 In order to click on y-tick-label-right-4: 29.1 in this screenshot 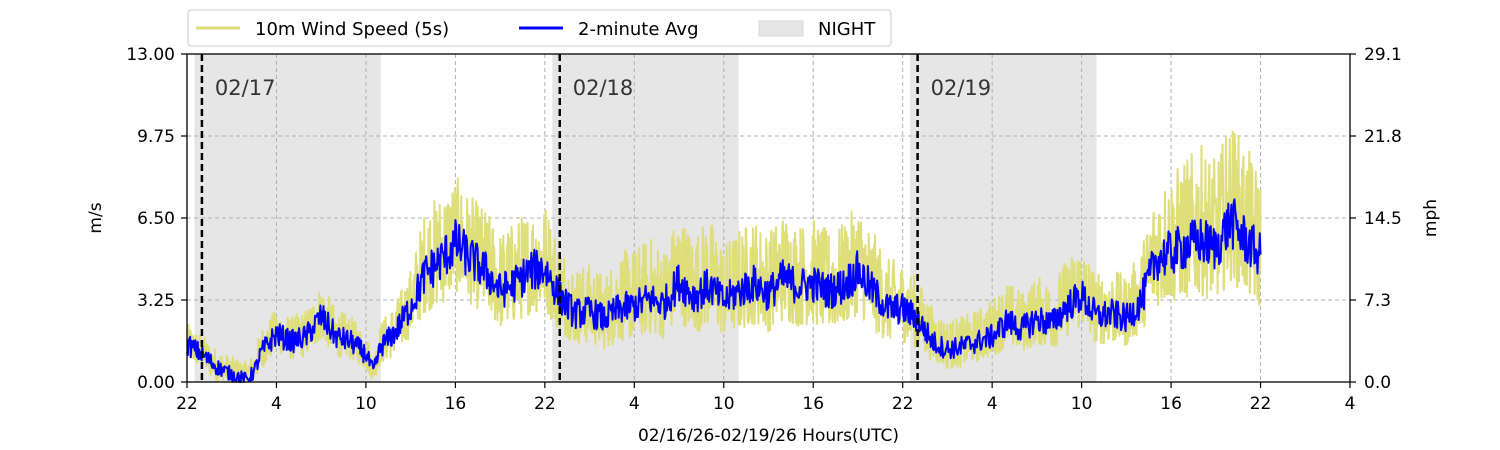, I will do `click(1383, 55)`.